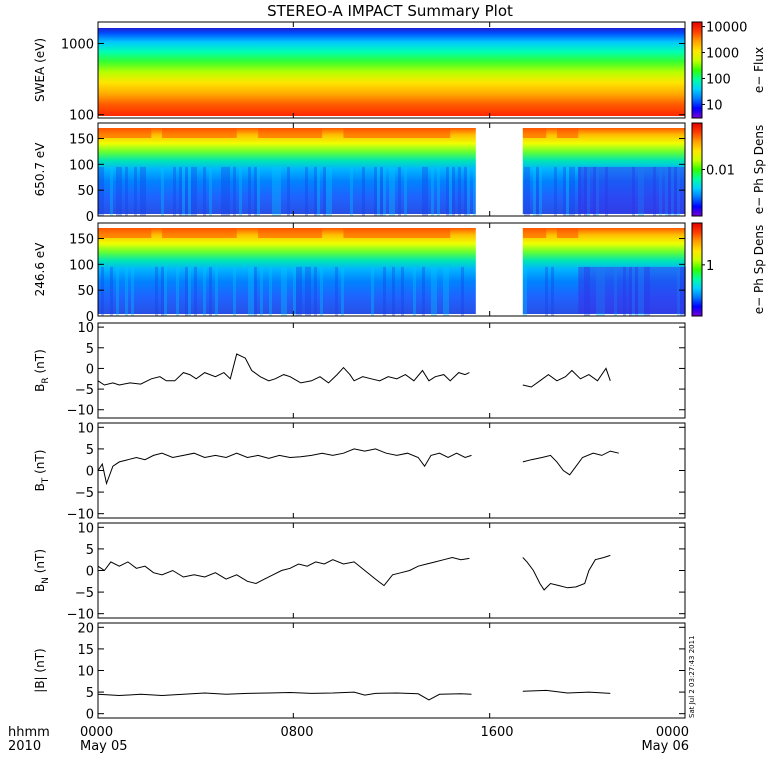 The width and height of the screenshot is (780, 780). Describe the element at coordinates (759, 70) in the screenshot. I see `colorbar-label: e− Flux` at that location.